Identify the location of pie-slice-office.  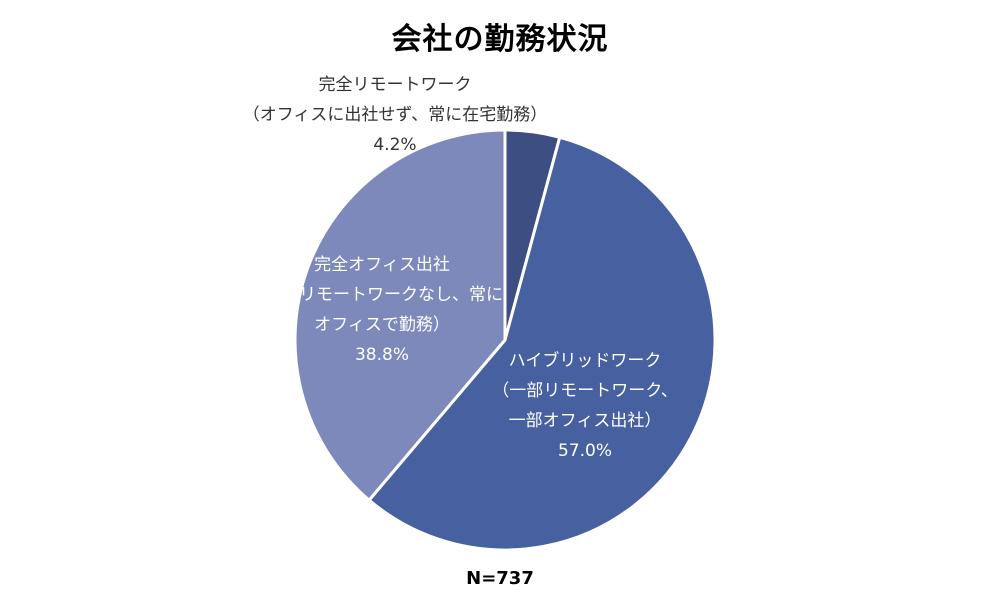
(400, 315).